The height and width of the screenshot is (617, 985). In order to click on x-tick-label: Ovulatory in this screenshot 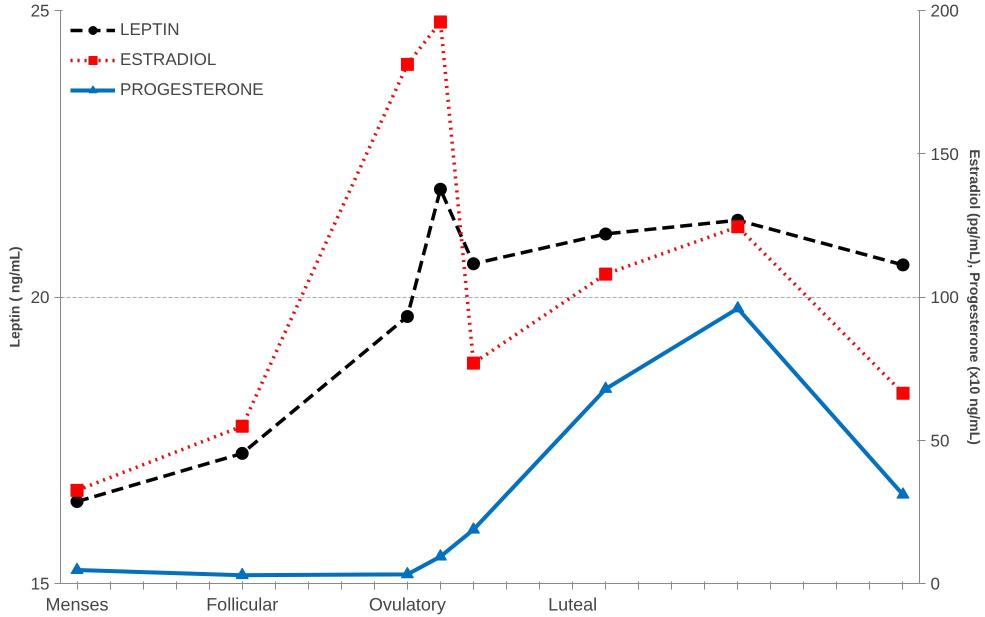, I will do `click(407, 604)`.